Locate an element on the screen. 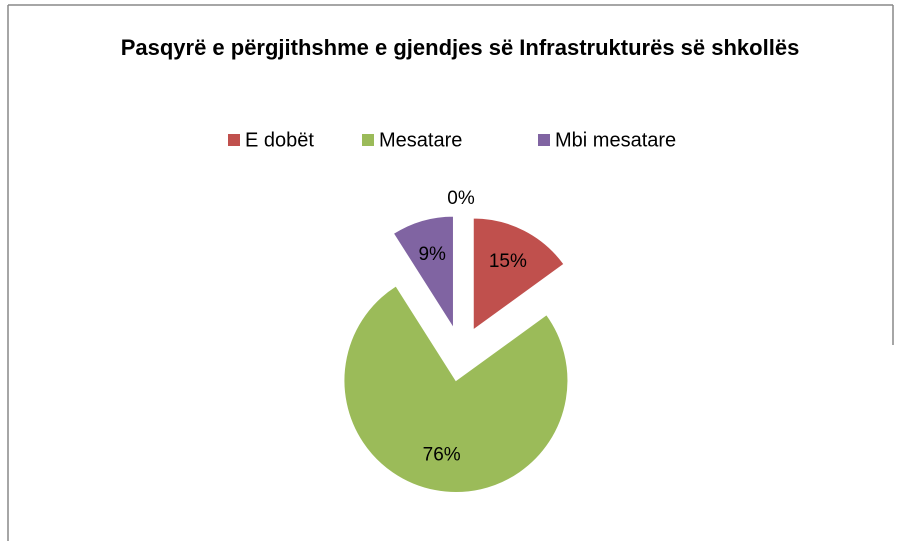 Image resolution: width=900 pixels, height=541 pixels. legend-label: E dobët is located at coordinates (279, 140).